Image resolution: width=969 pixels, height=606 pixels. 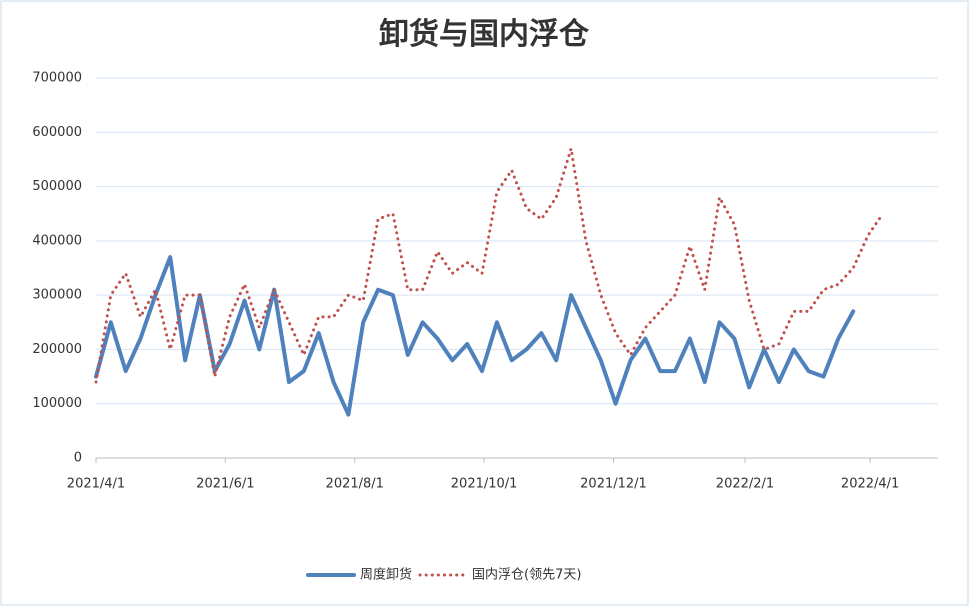 What do you see at coordinates (57, 132) in the screenshot?
I see `y-tick-label: 600000` at bounding box center [57, 132].